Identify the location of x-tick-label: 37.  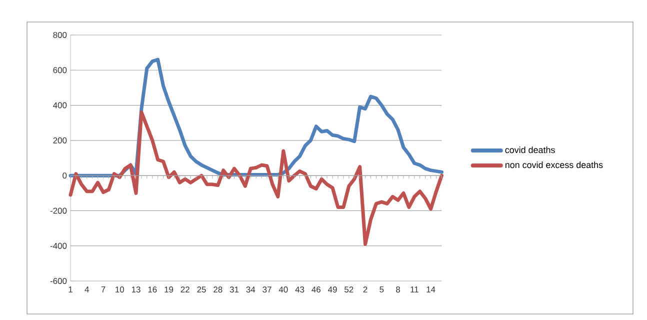
(267, 289).